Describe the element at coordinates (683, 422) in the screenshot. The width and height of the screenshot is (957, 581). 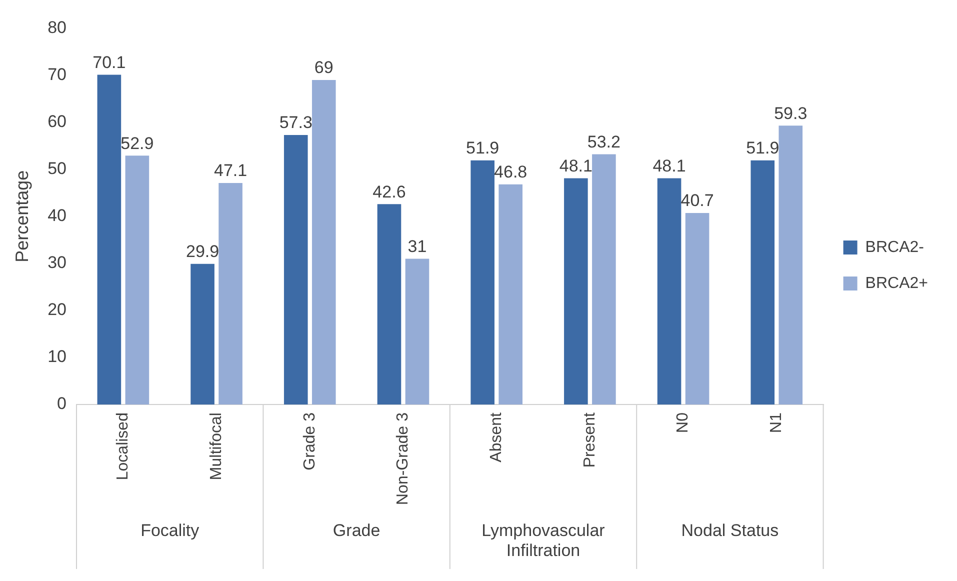
I see `x-tick-label: N0` at that location.